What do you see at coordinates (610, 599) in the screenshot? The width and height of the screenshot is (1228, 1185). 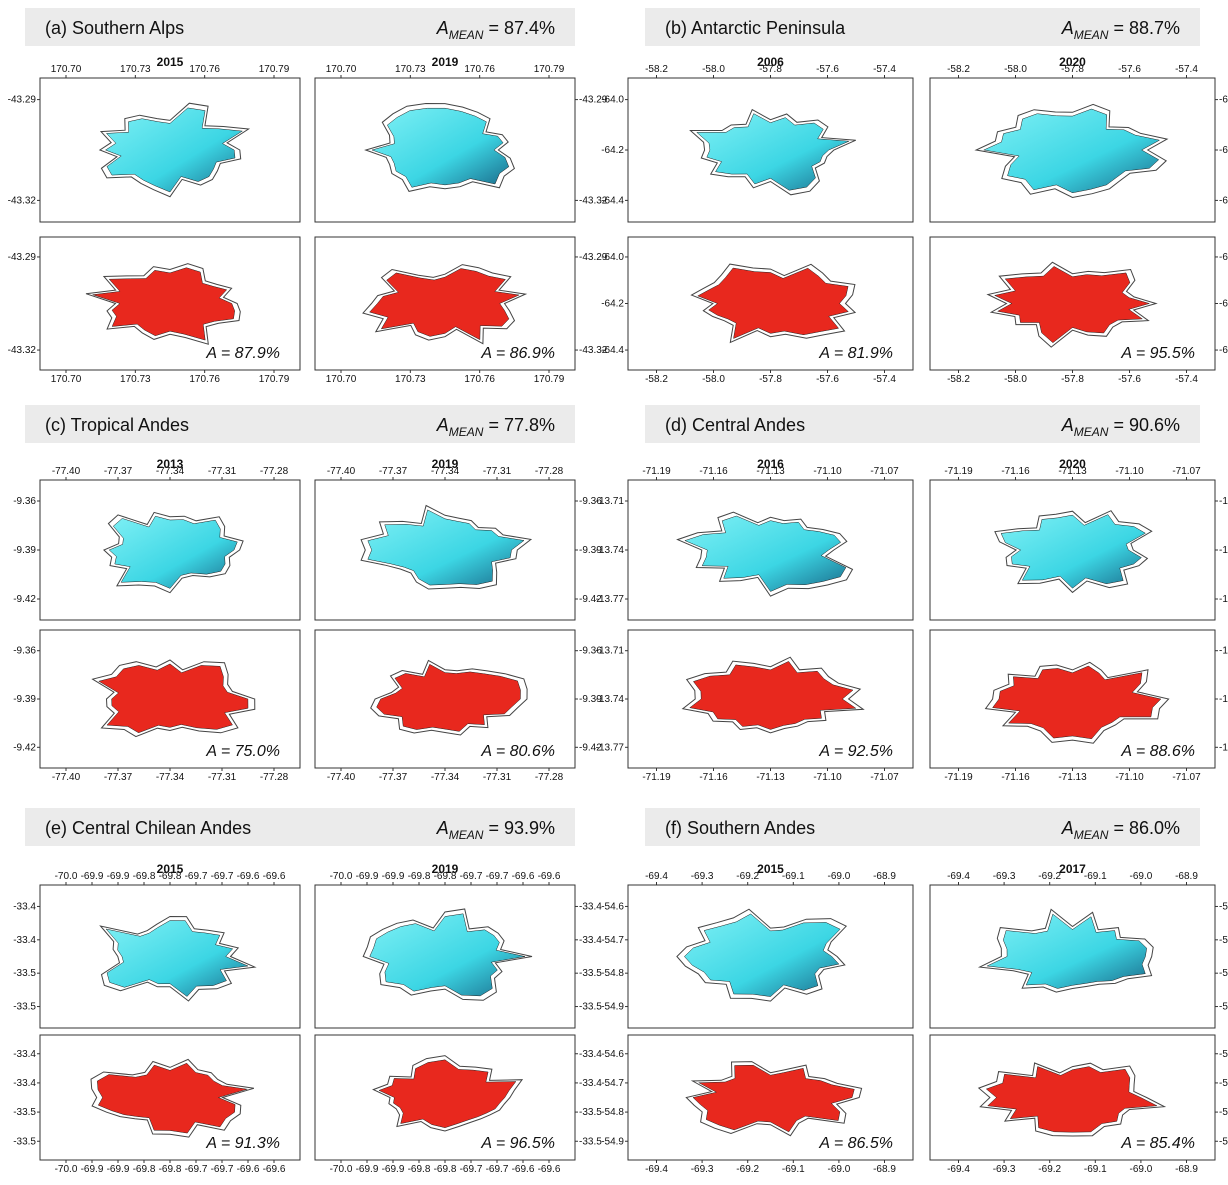 I see `y-tick-label: -13.77` at bounding box center [610, 599].